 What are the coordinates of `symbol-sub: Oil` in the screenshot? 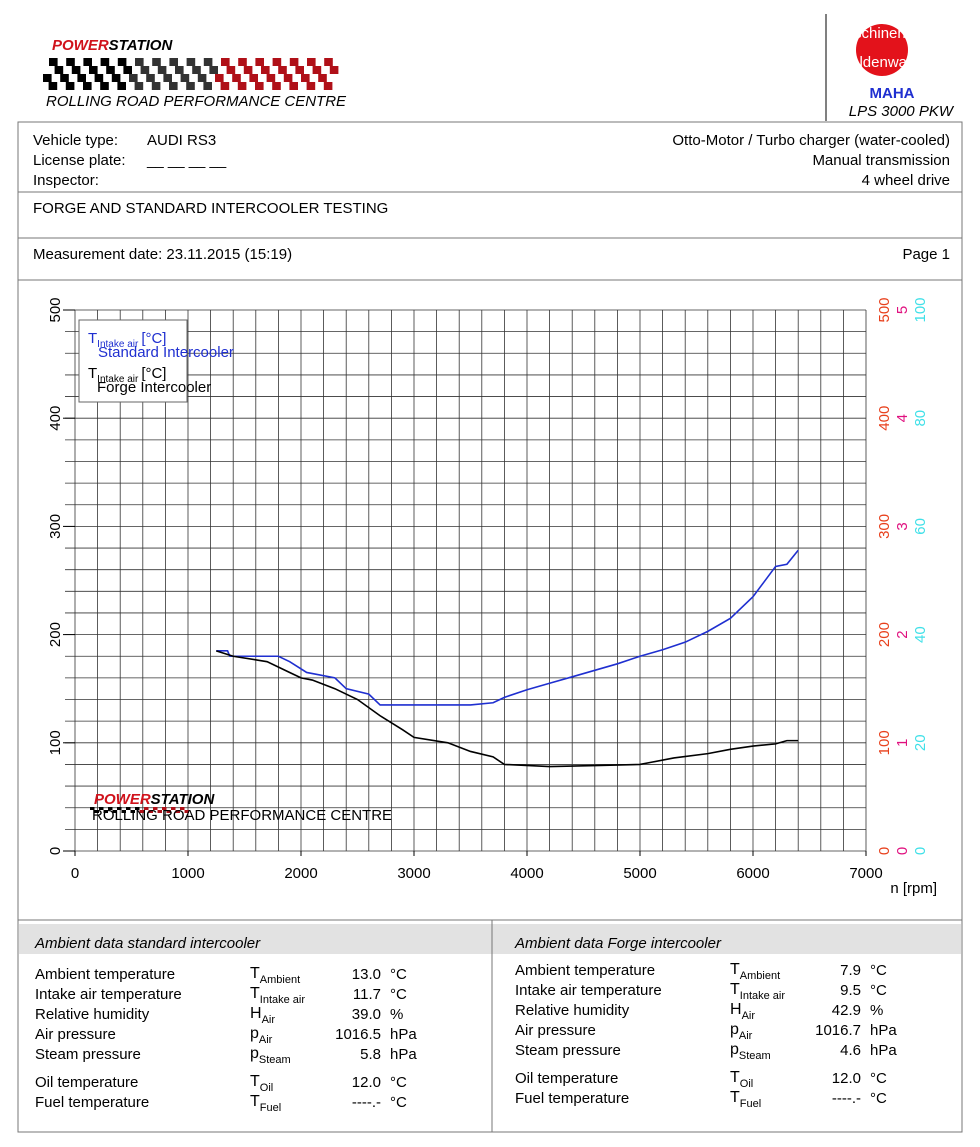 It's located at (746, 1084).